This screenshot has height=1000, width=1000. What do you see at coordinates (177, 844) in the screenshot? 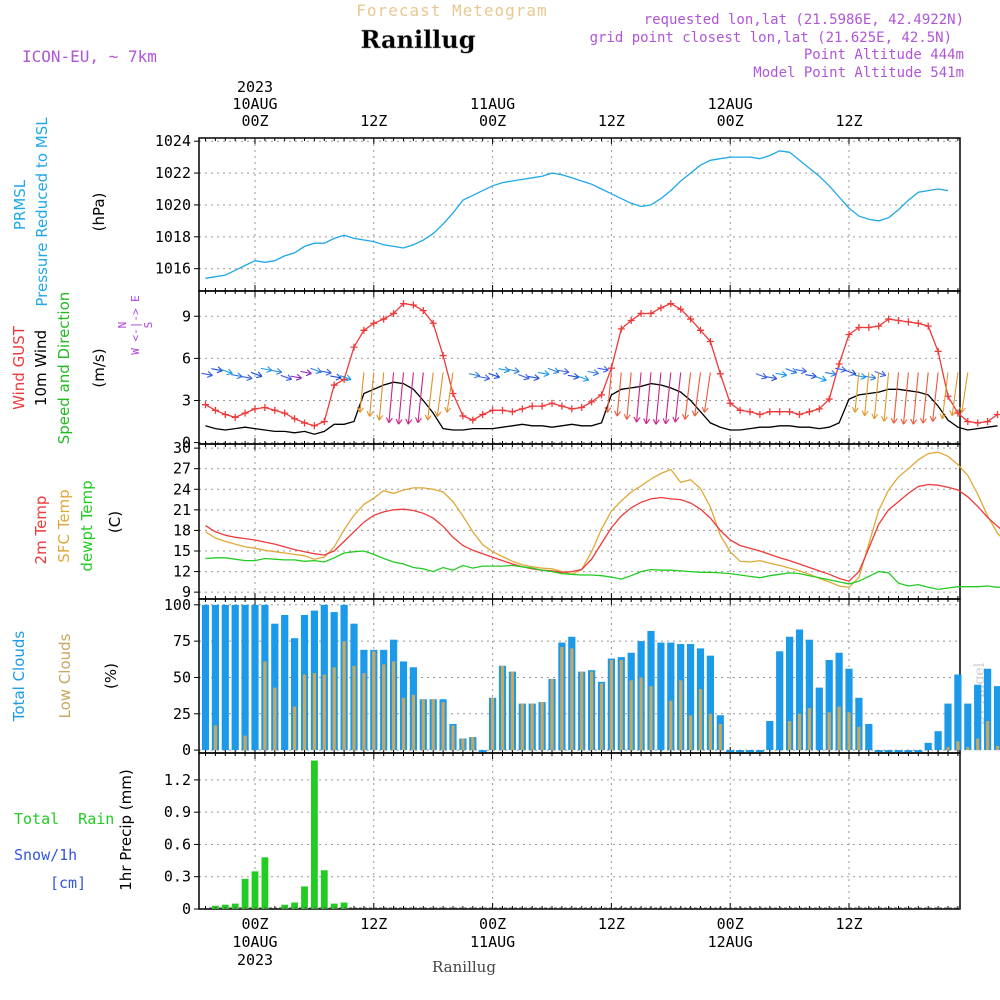
I see `ytick-label: 0.6` at bounding box center [177, 844].